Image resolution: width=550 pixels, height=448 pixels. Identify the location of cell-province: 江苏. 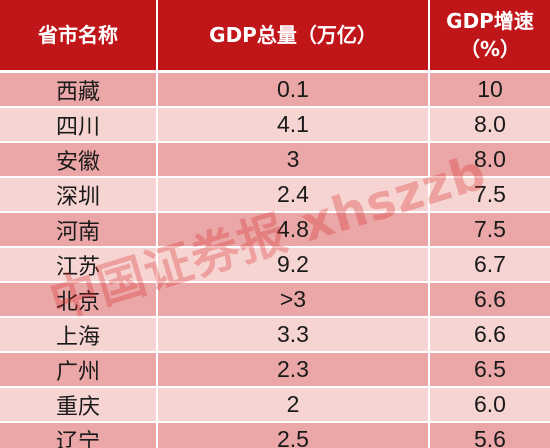
(79, 265).